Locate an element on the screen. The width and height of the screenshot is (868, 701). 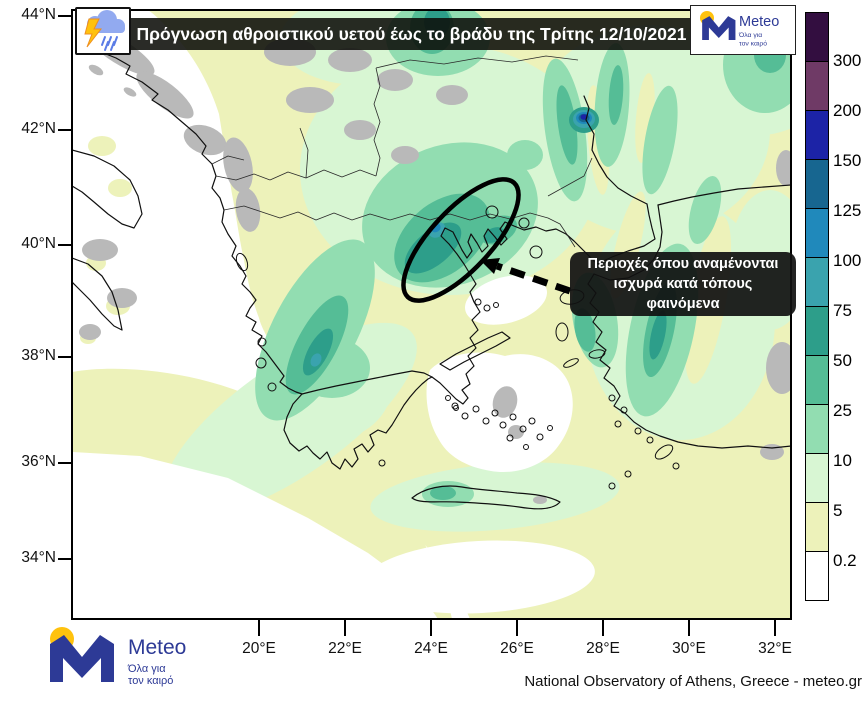
brand-tagline-bottom-1: Όλα για is located at coordinates (146, 669).